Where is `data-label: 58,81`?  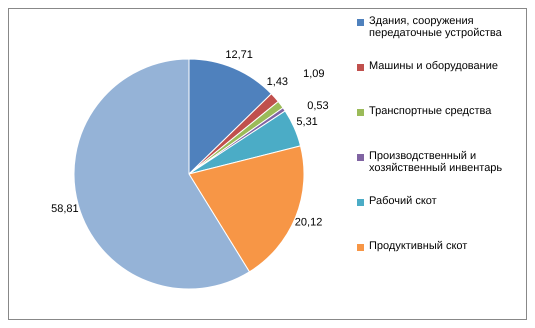
data-label: 58,81 is located at coordinates (65, 209).